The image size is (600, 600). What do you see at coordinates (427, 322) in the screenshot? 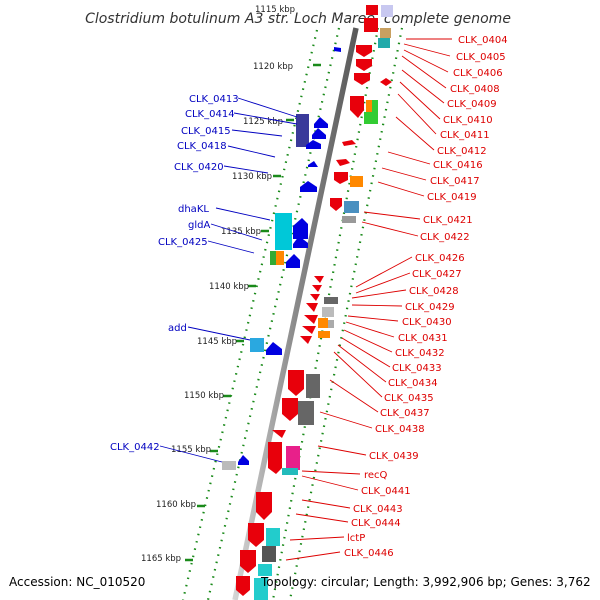
I see `gene-label-right: CLK_0430` at bounding box center [427, 322].